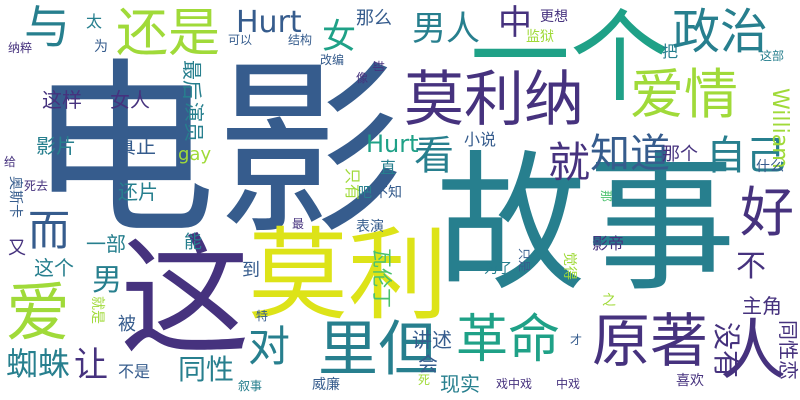  Describe the element at coordinates (97, 310) in the screenshot. I see `word-jiushi: 就是` at that location.